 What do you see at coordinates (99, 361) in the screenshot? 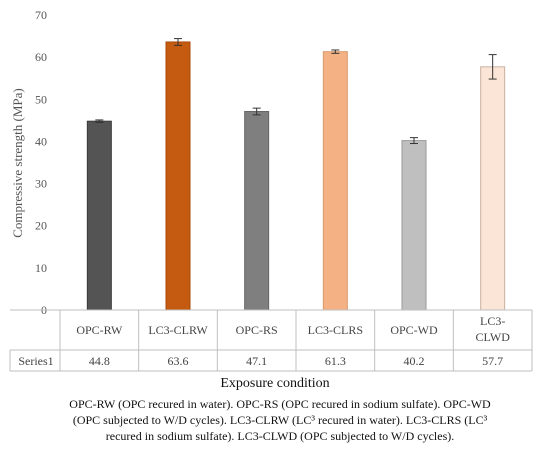
I see `table-value: 44.8` at bounding box center [99, 361].